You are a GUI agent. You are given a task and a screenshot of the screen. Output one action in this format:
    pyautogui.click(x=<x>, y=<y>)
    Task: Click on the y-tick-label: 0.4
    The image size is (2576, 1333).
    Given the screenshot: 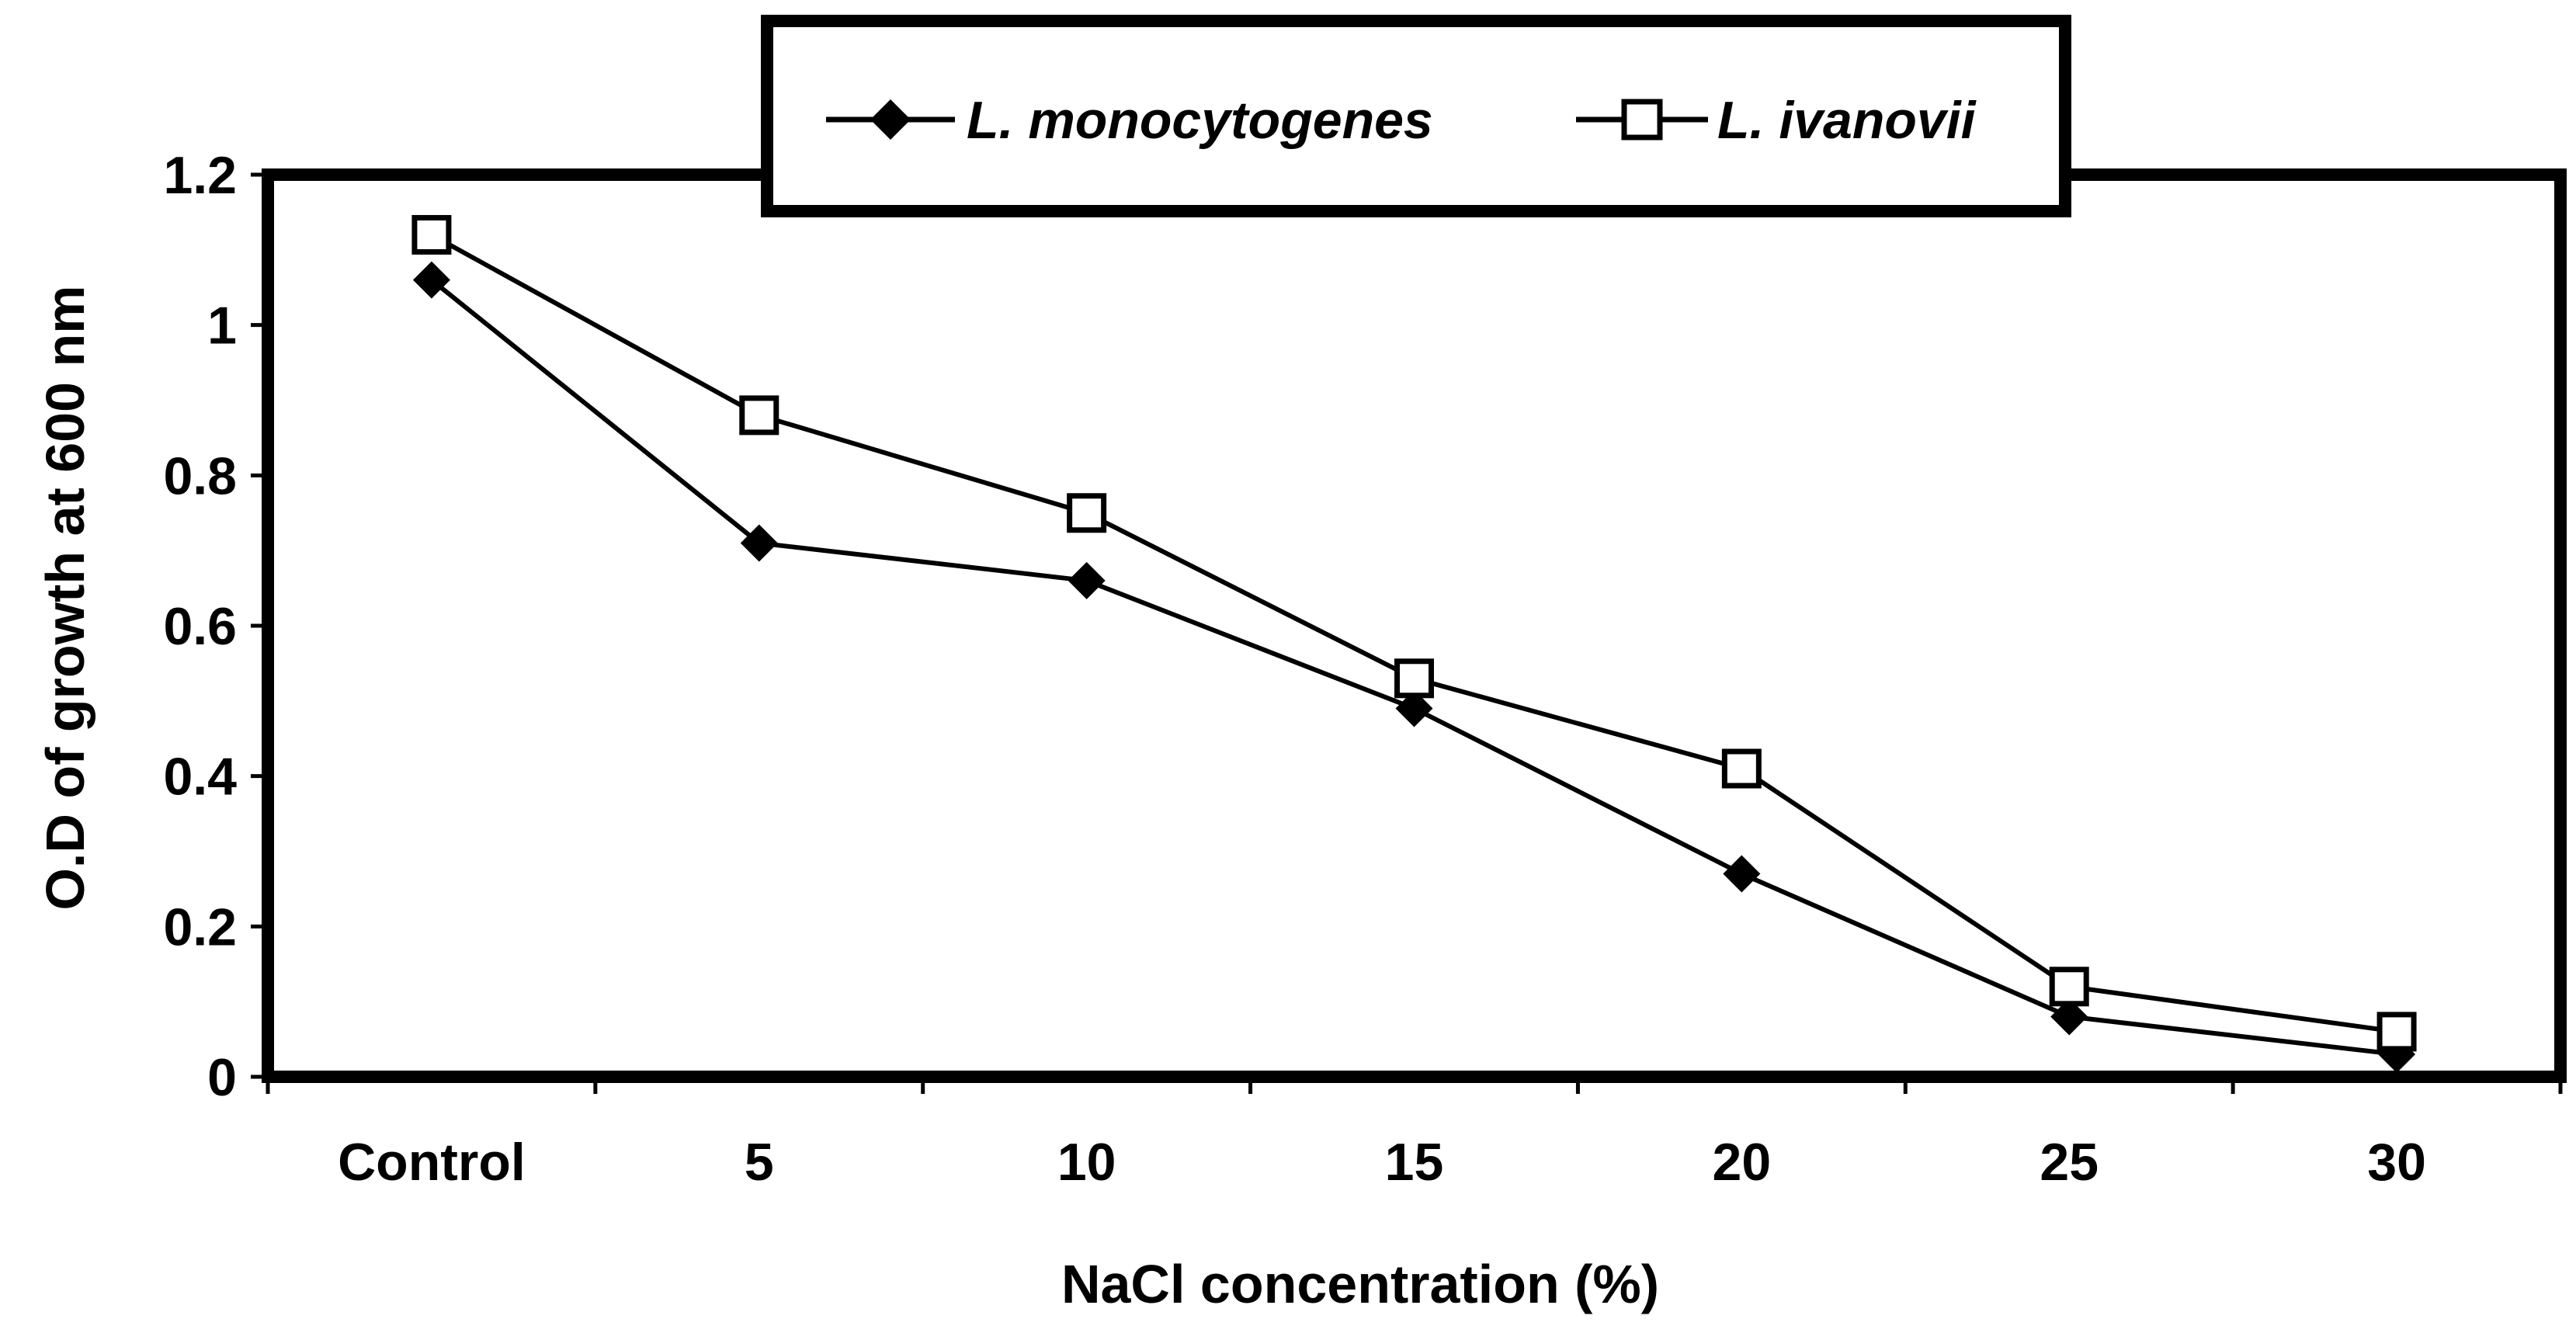 What is the action you would take?
    pyautogui.click(x=200, y=777)
    